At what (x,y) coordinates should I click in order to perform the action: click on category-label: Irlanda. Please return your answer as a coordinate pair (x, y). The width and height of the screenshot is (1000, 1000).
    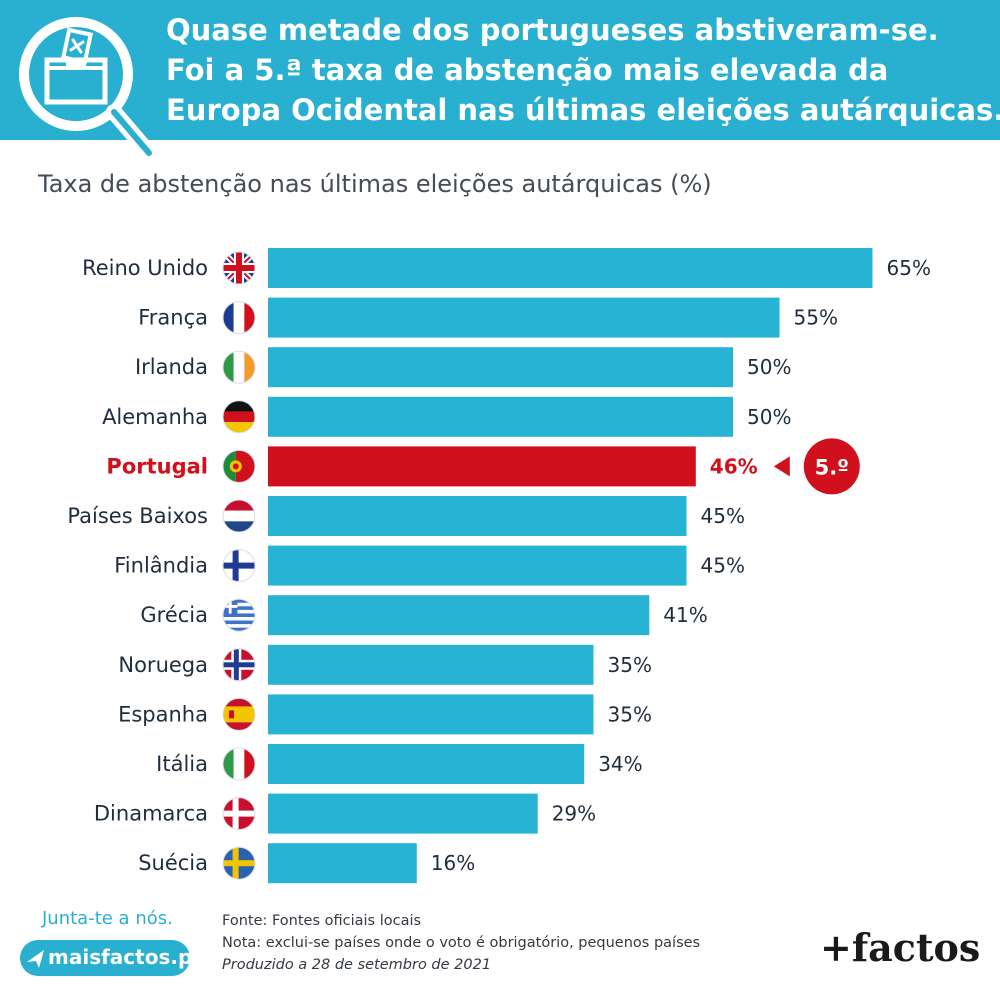
    Looking at the image, I should click on (171, 367).